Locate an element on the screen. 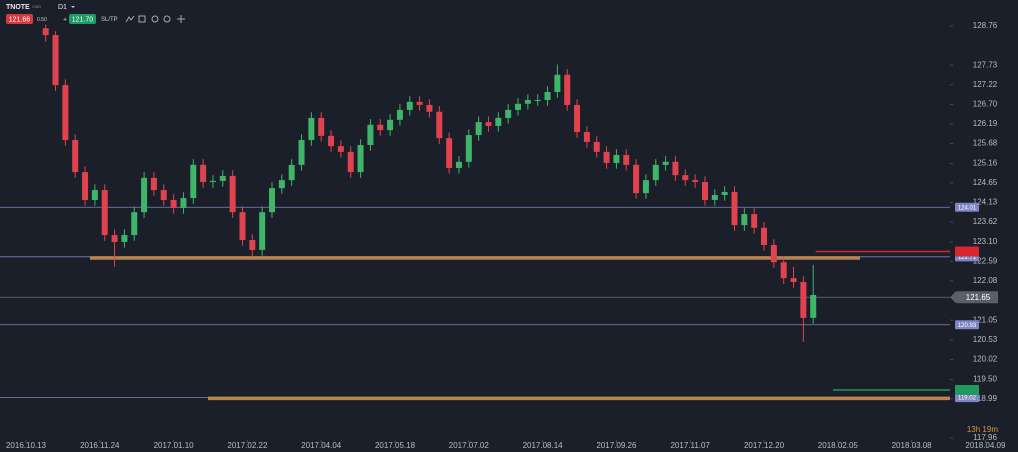  x-tick-label: 2017.09.26 is located at coordinates (616, 445).